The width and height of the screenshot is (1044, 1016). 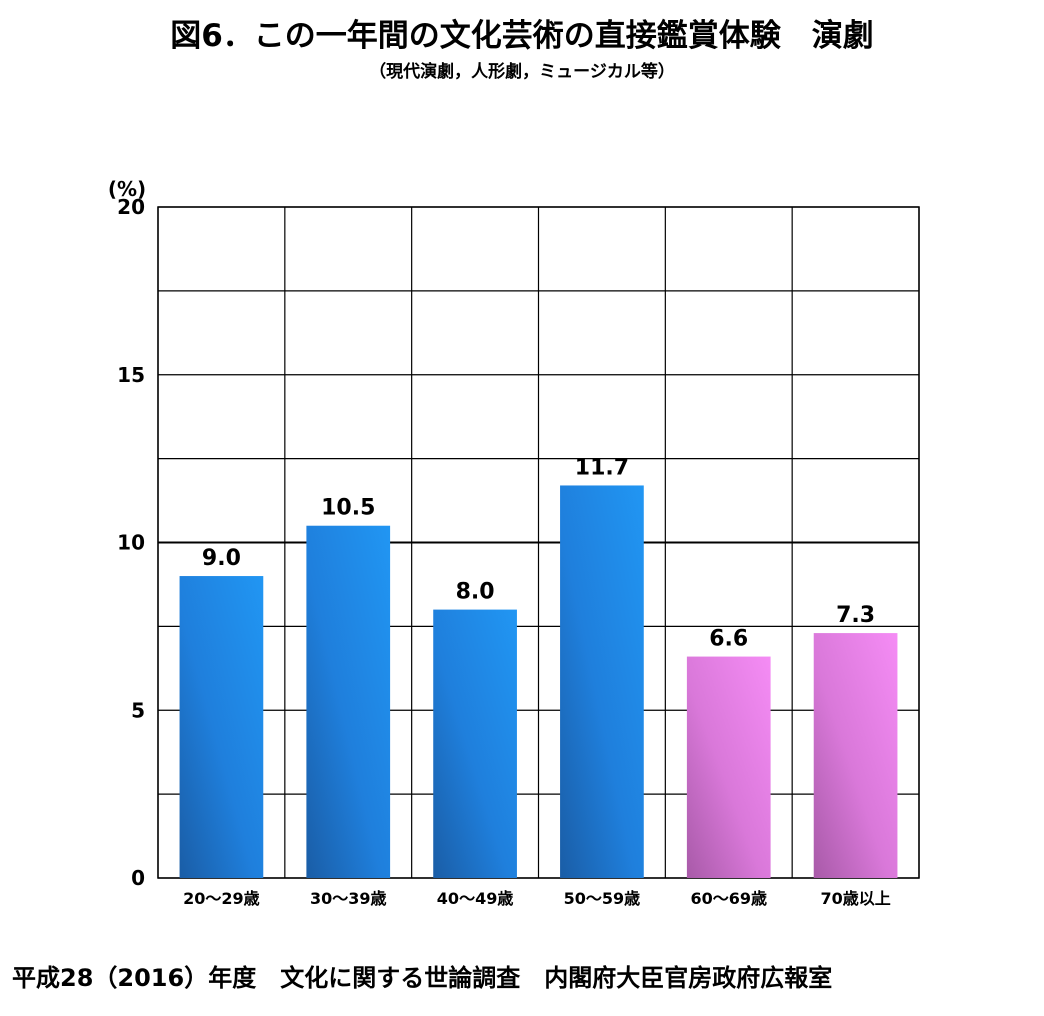 What do you see at coordinates (221, 898) in the screenshot?
I see `category-label: 20～29歳` at bounding box center [221, 898].